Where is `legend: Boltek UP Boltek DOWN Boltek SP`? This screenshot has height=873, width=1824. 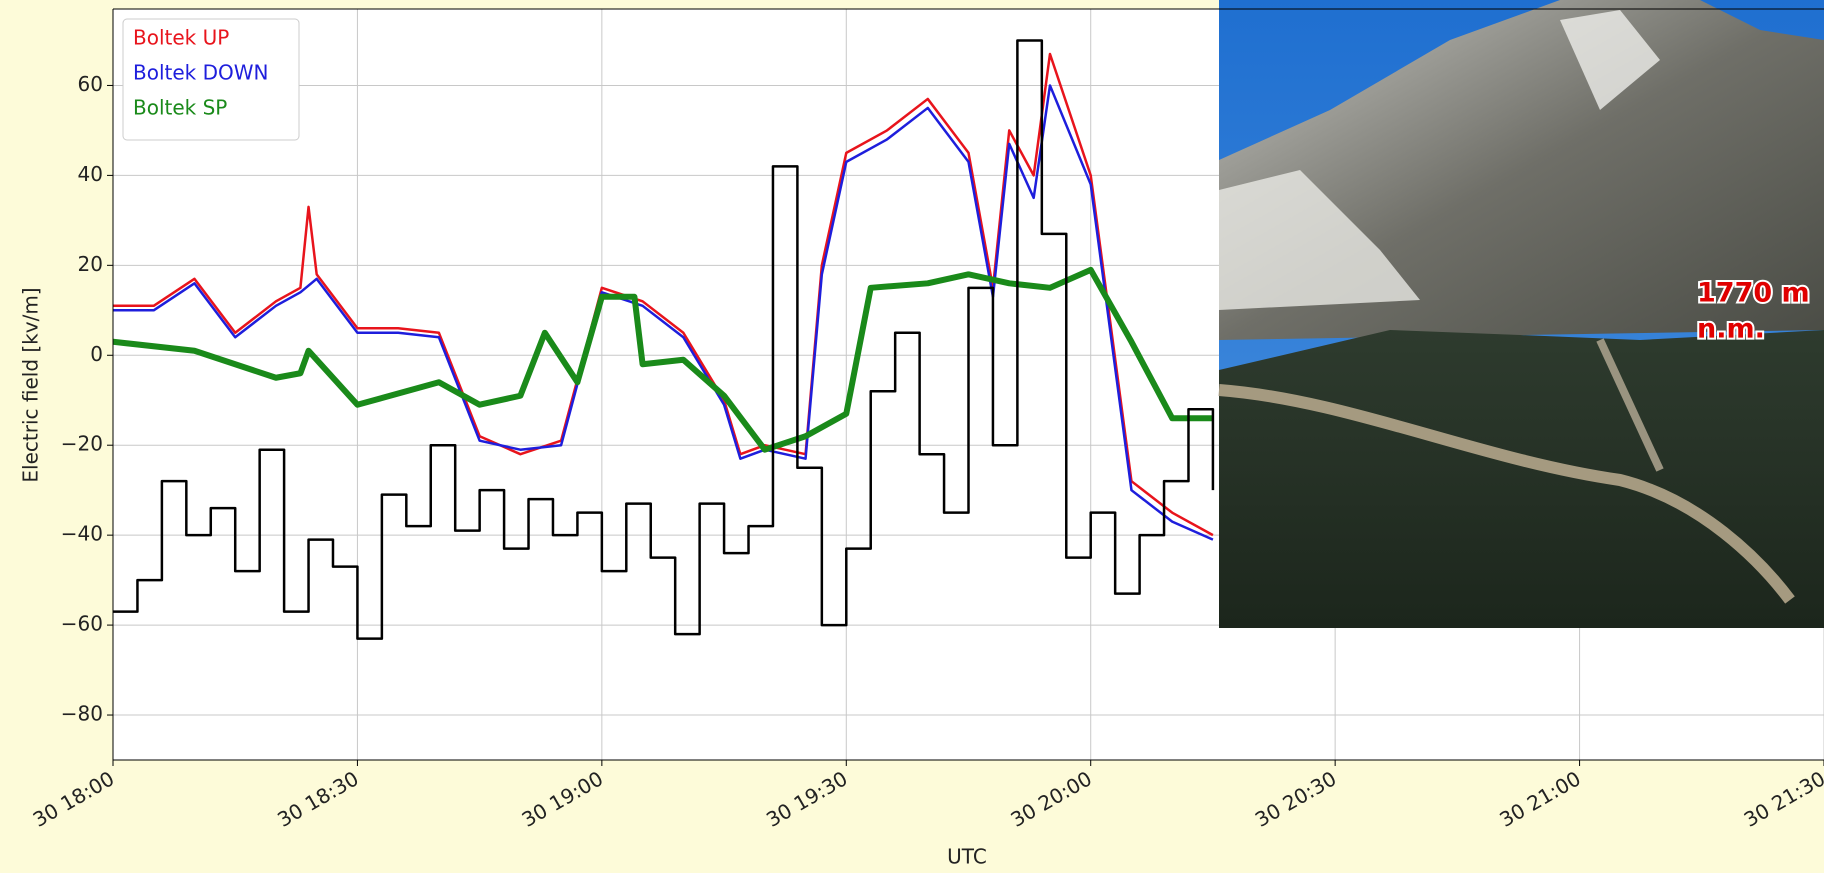
legend: Boltek UP Boltek DOWN Boltek SP is located at coordinates (211, 79).